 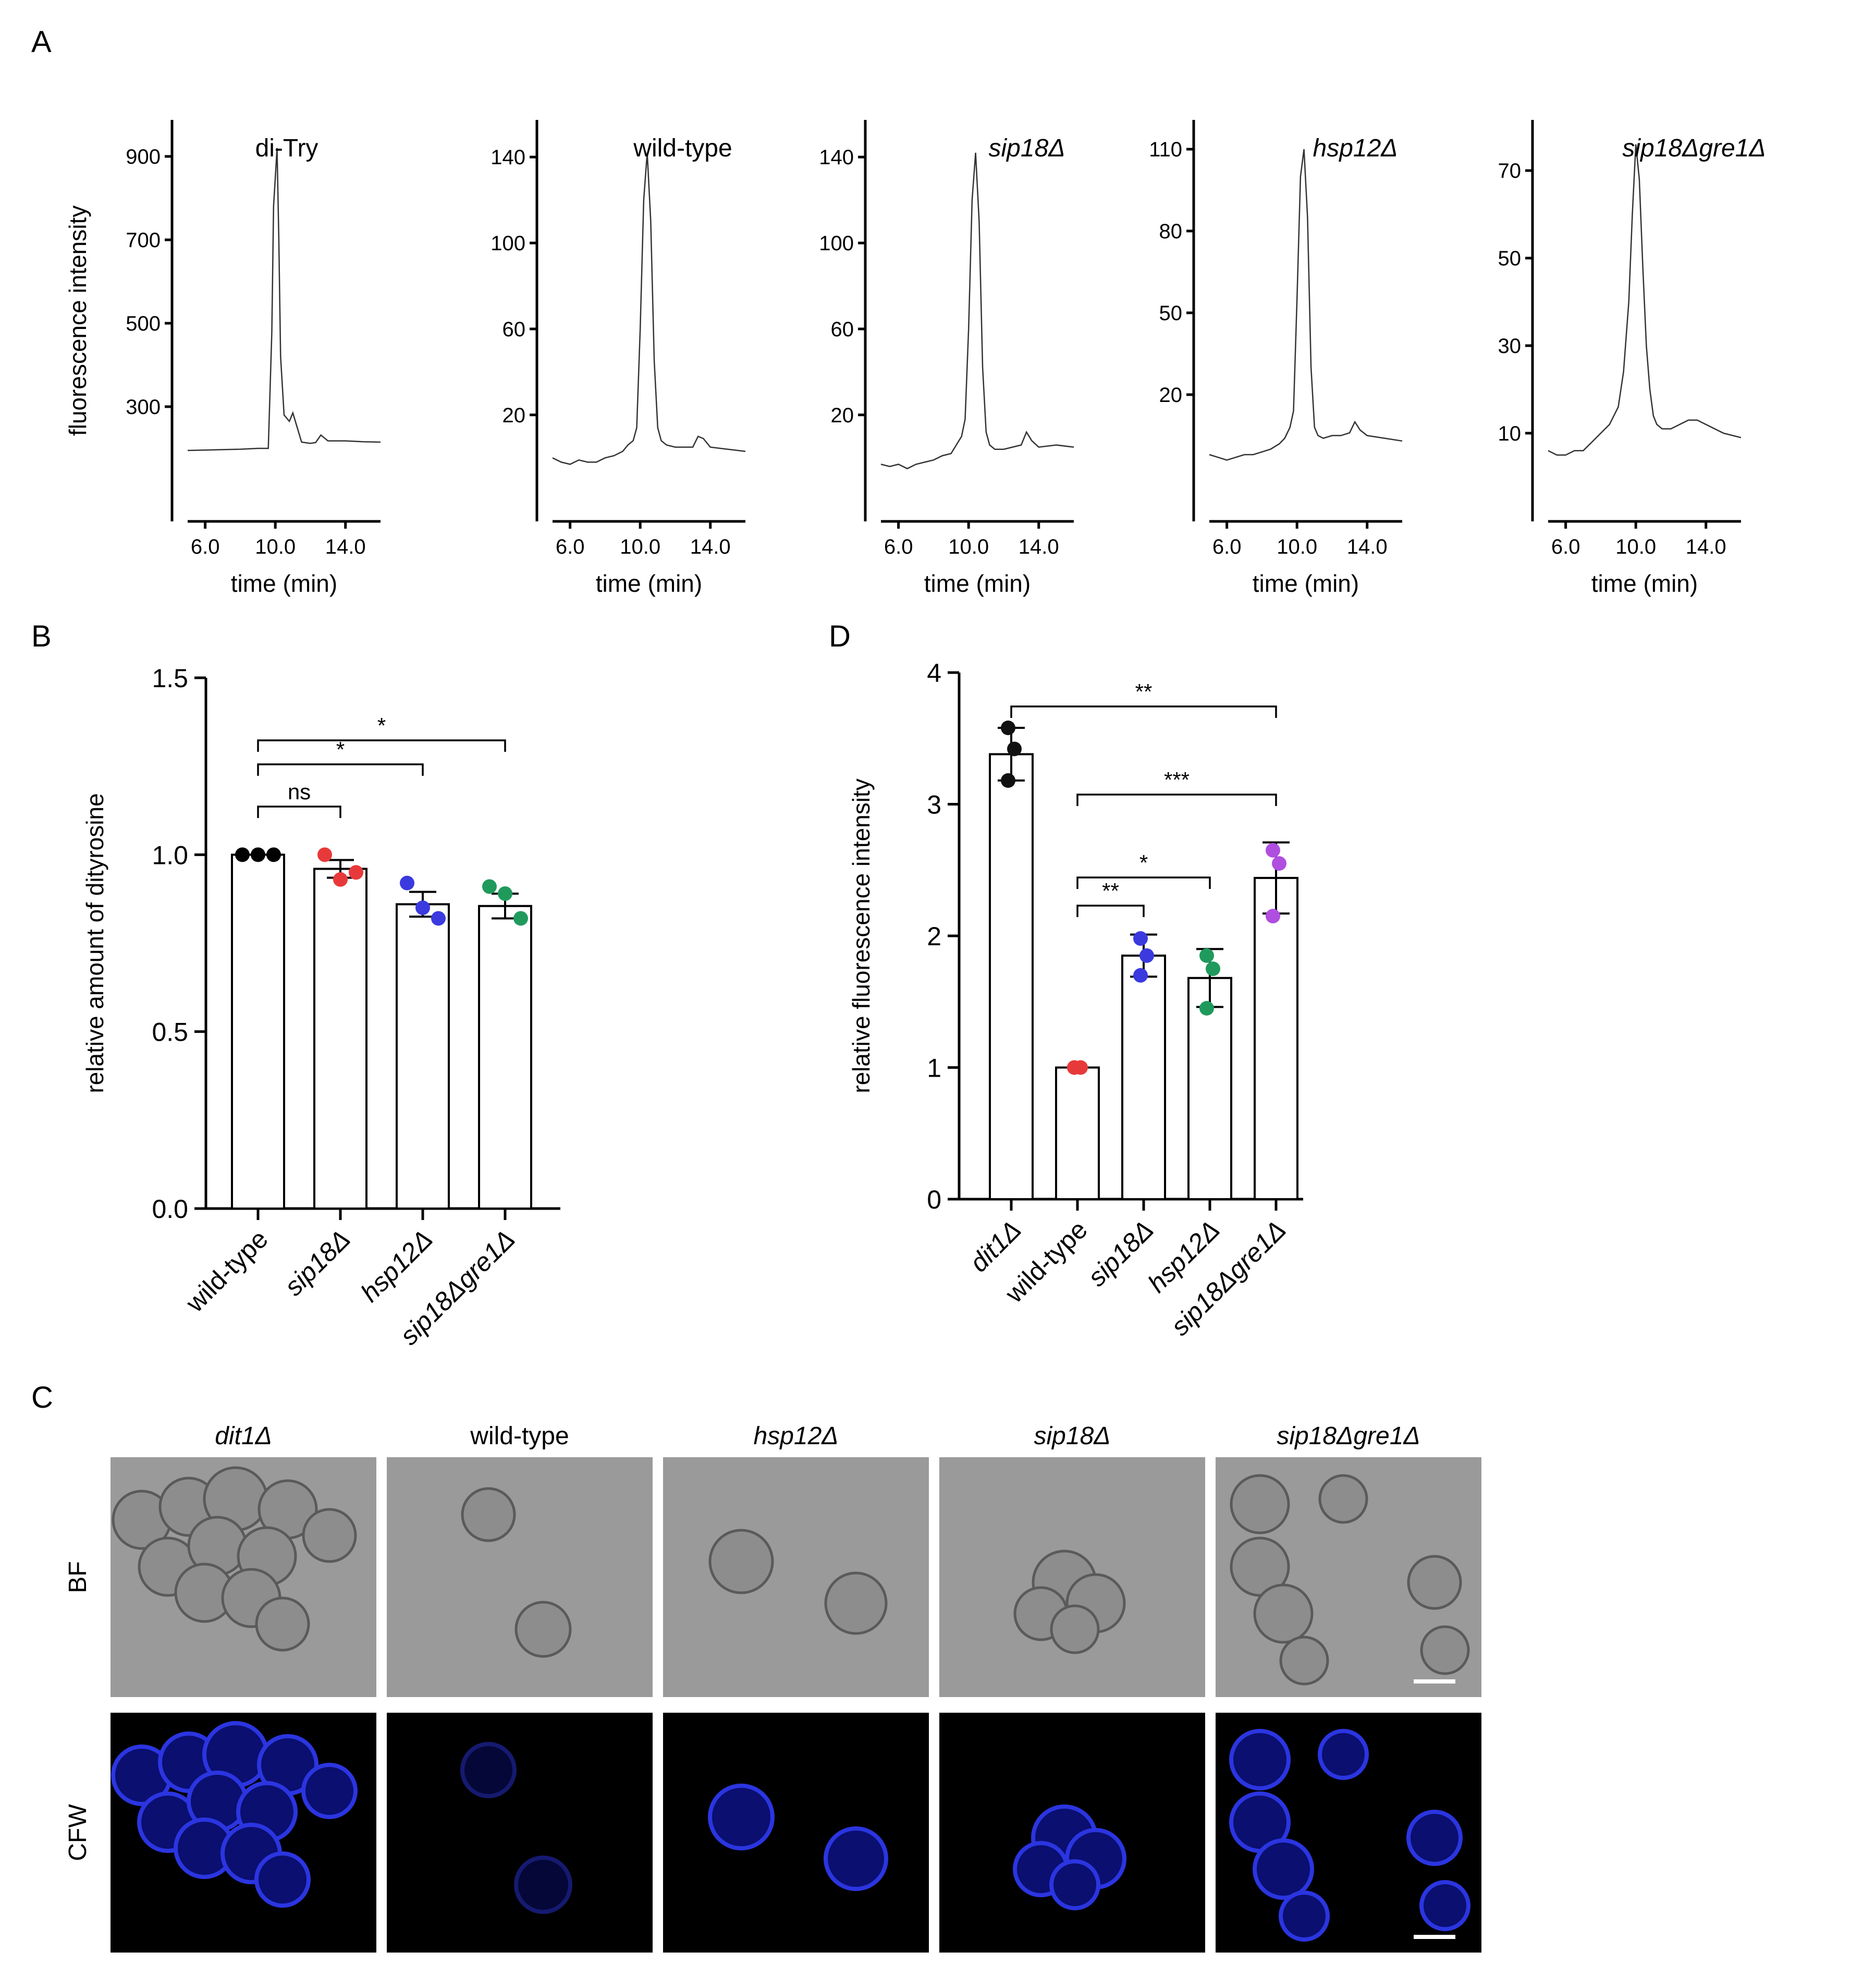 I want to click on subplot-title: wild-type, so click(x=682, y=148).